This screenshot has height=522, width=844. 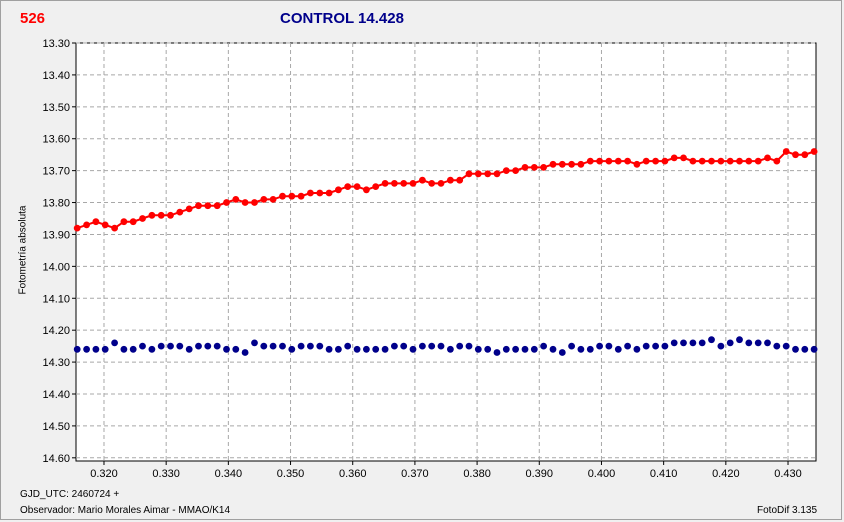 I want to click on series-object, so click(x=445, y=190).